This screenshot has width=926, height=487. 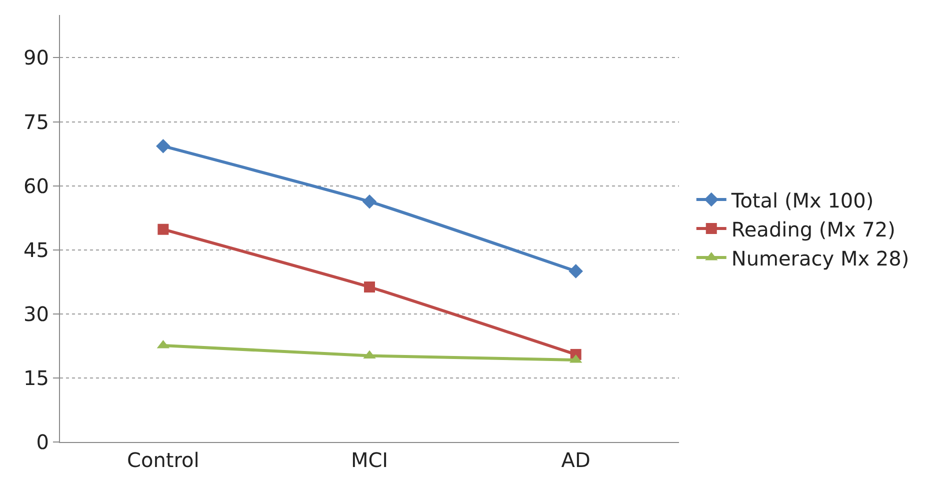 I want to click on x-tick-label: AD, so click(x=575, y=460).